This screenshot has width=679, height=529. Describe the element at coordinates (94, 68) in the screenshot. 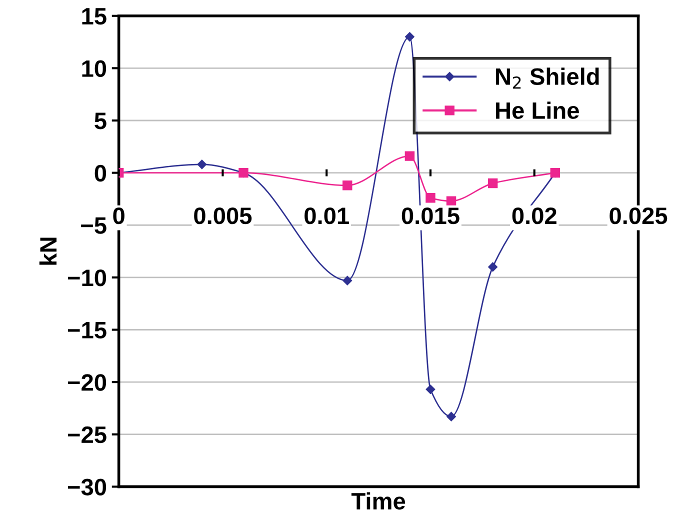

I see `y-tick-label: 10` at that location.